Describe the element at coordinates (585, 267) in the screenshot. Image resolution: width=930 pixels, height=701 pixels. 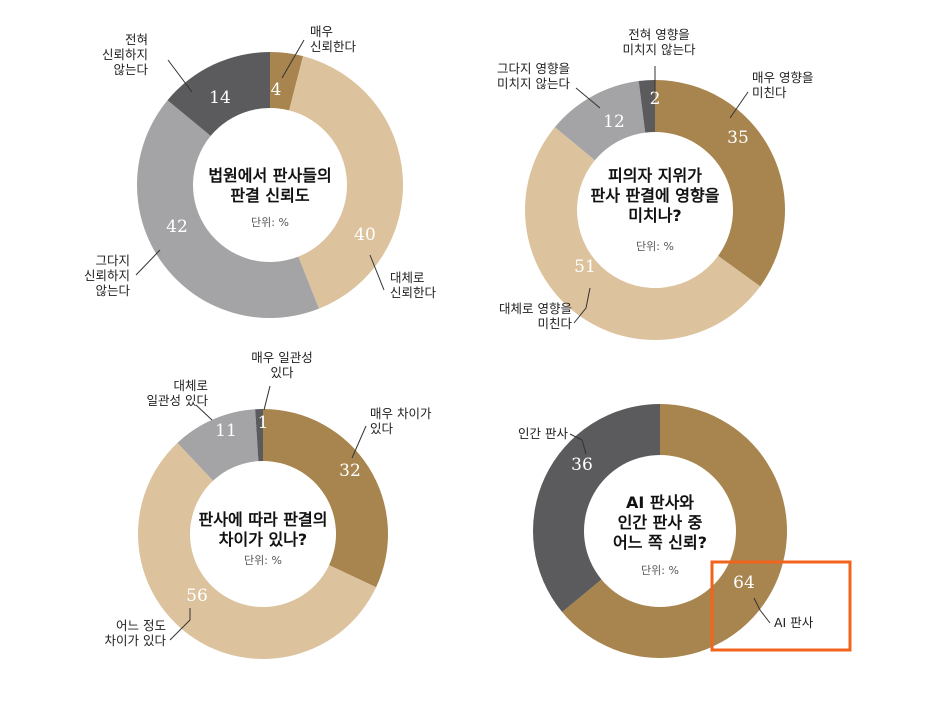
I see `slice-value-label: 51` at that location.